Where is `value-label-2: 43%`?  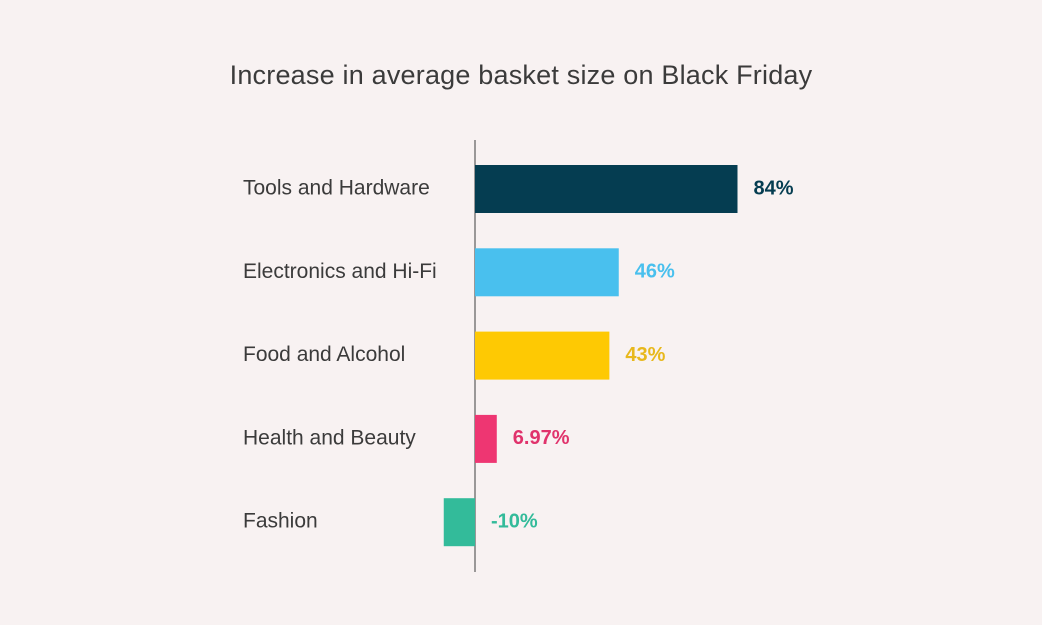
value-label-2: 43% is located at coordinates (645, 355).